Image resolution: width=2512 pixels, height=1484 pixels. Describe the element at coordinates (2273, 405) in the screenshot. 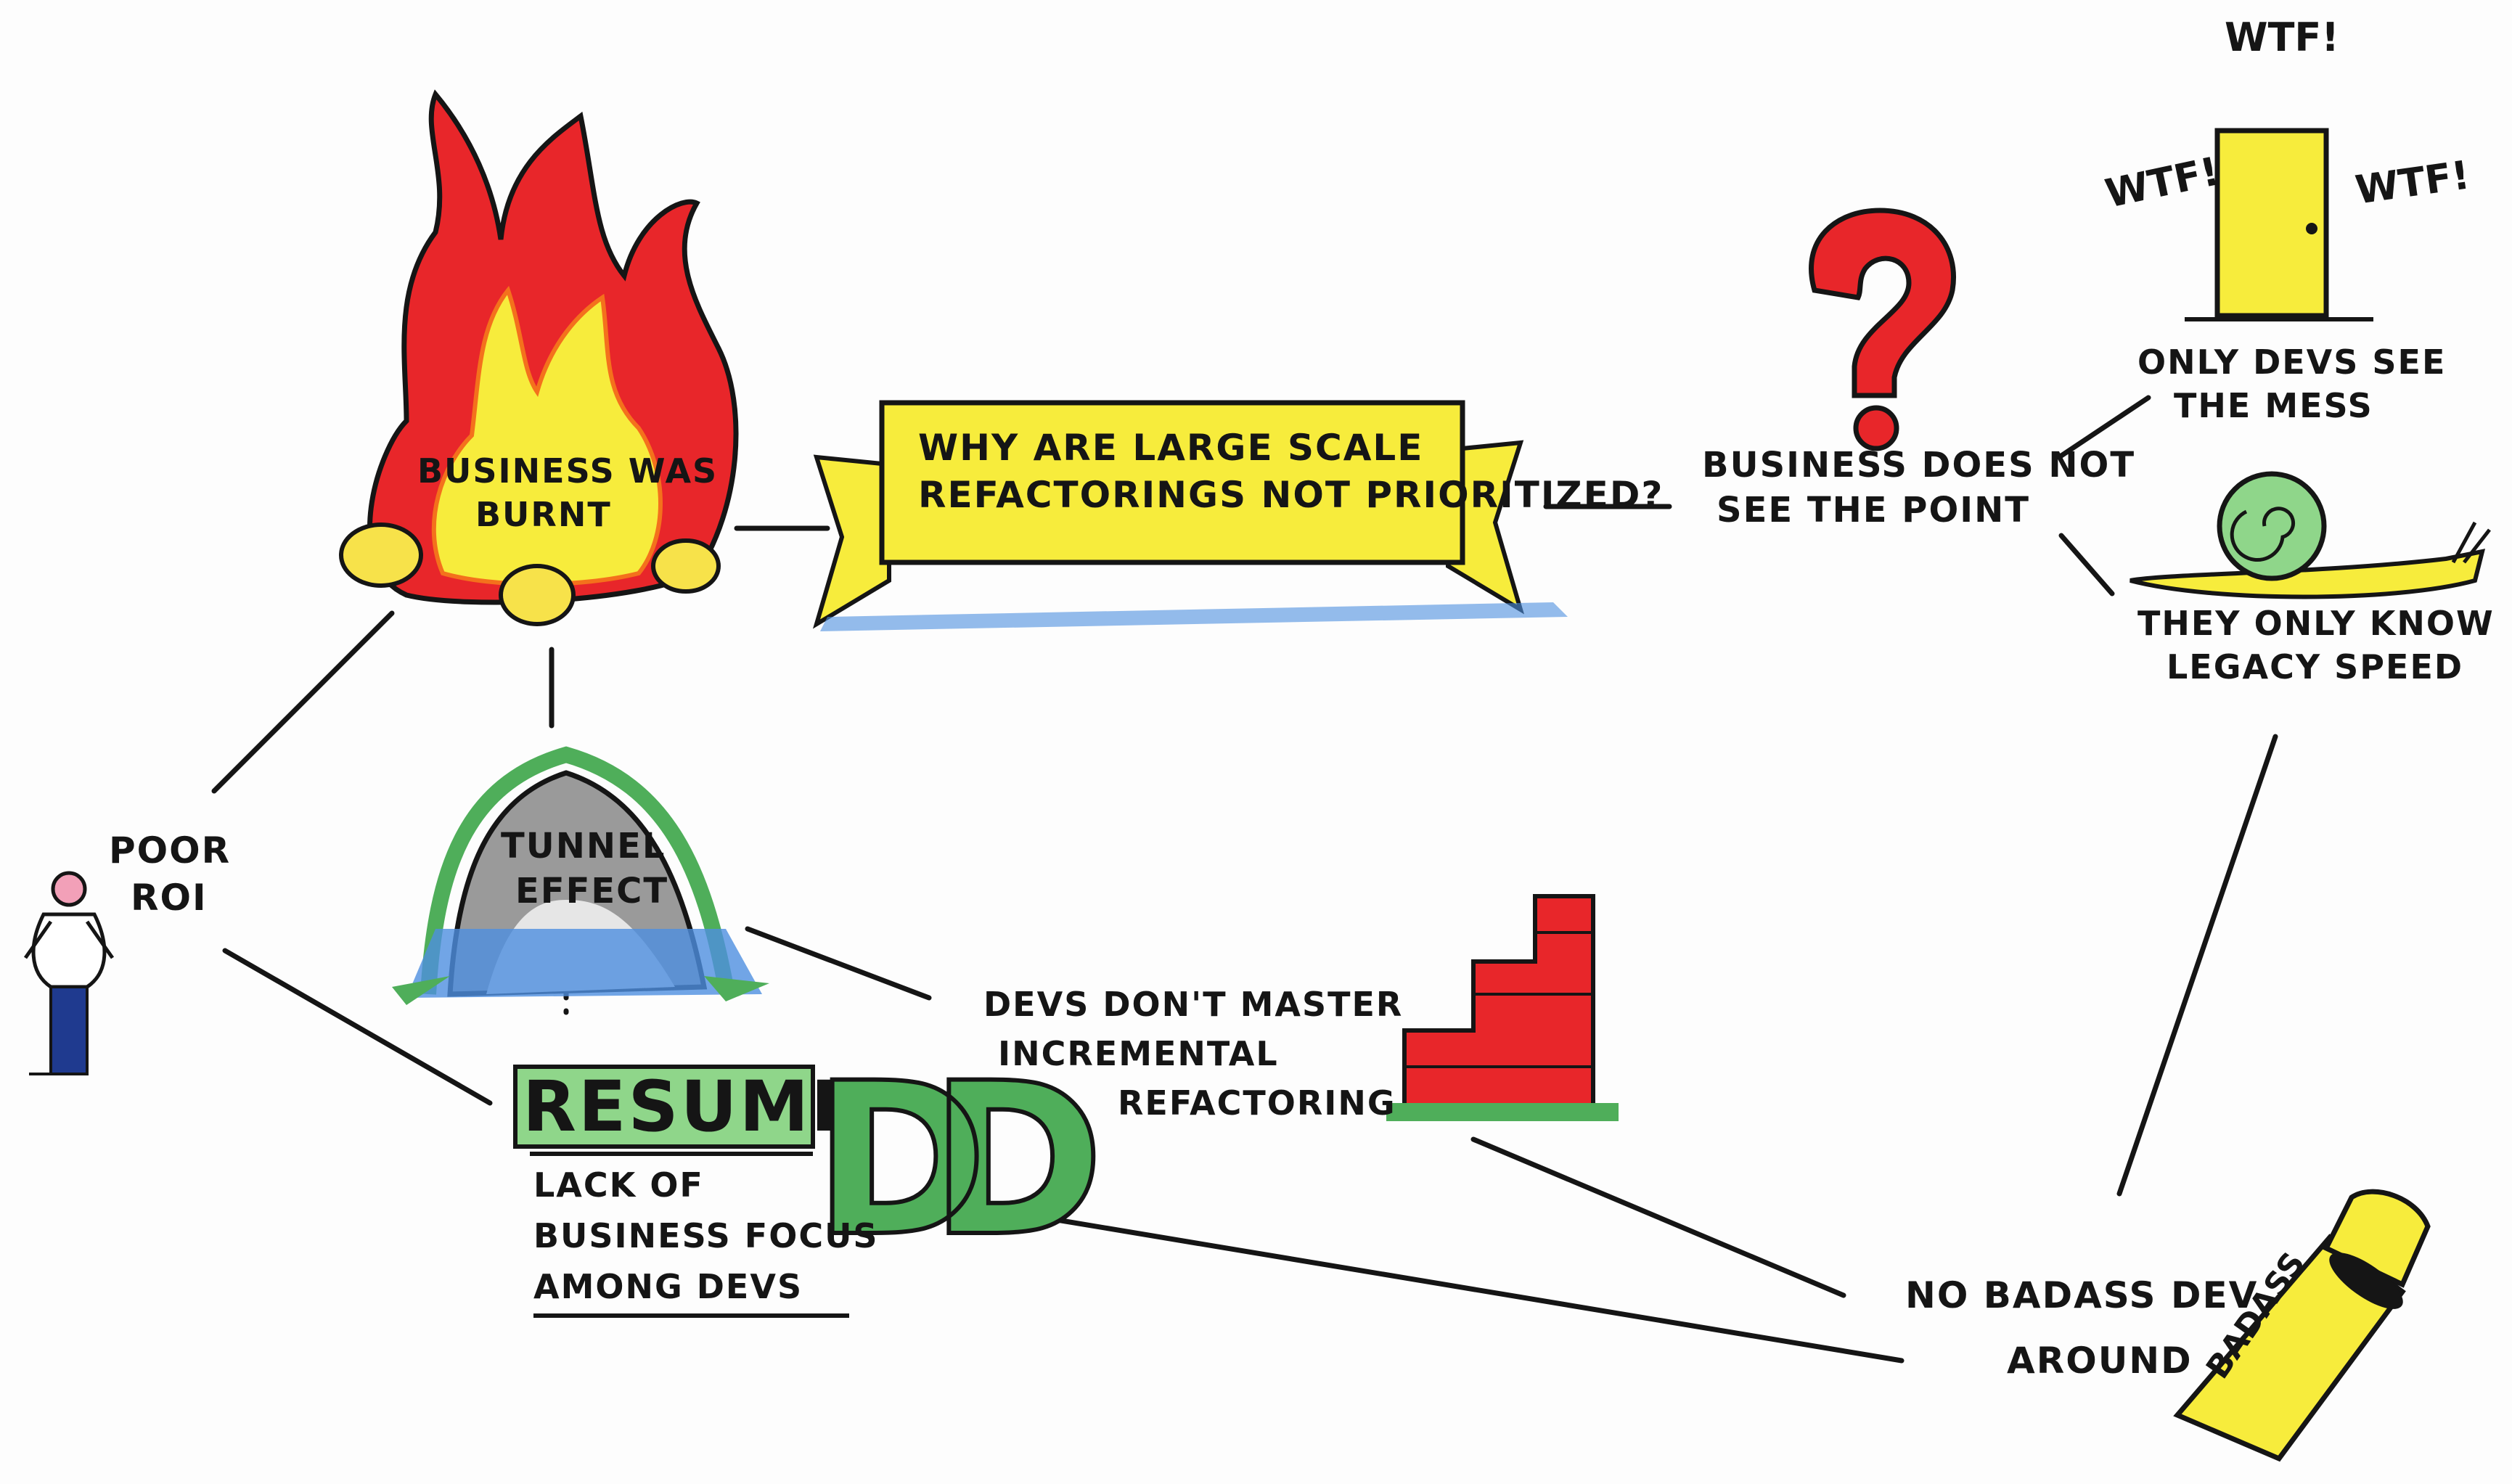

I see `mess-line2: THE MESS` at that location.